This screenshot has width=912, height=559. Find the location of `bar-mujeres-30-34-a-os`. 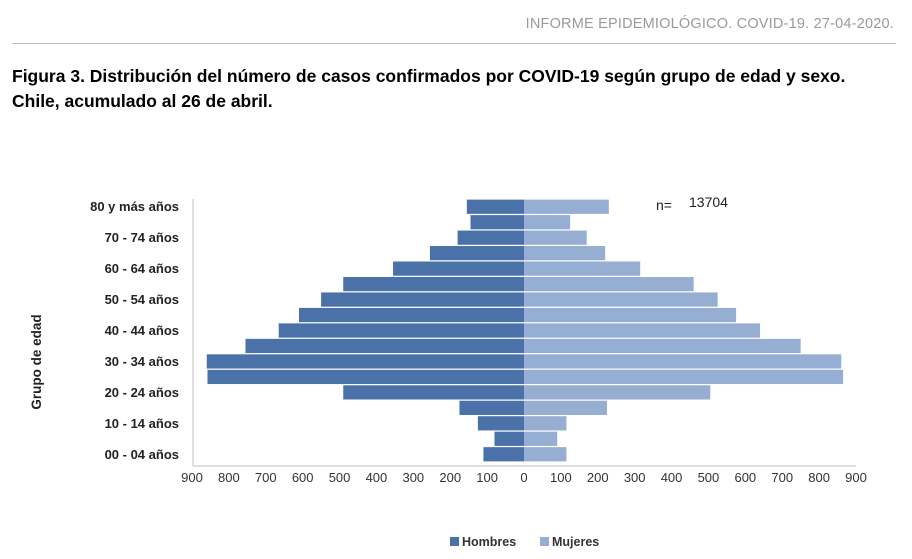

bar-mujeres-30-34-a-os is located at coordinates (683, 361).